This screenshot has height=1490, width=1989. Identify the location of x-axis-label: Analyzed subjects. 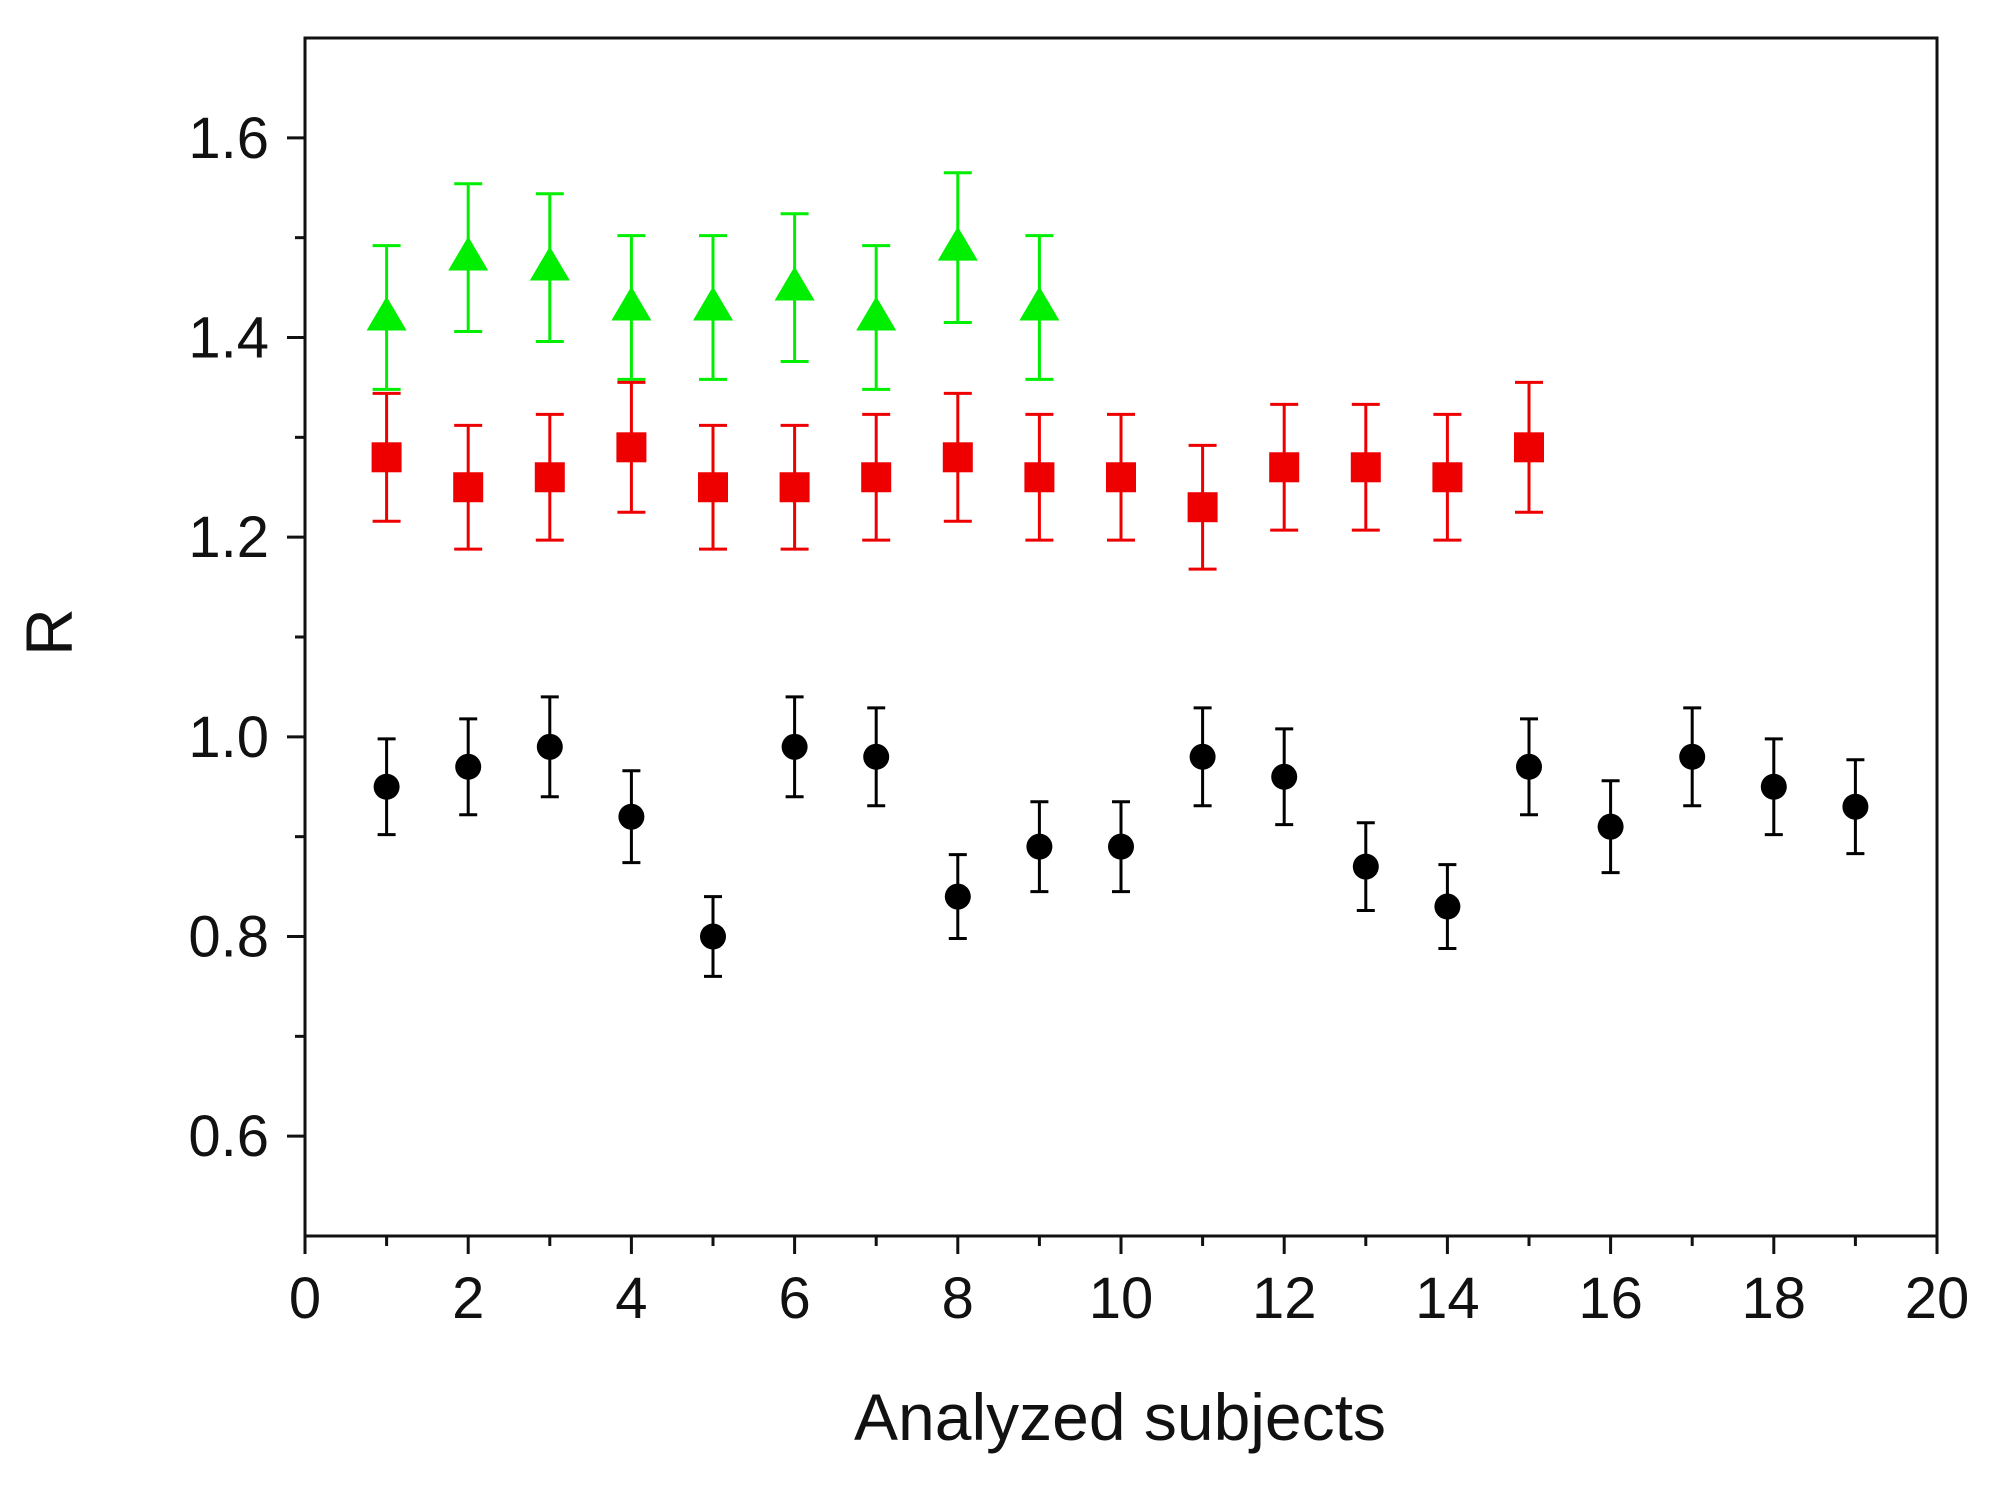
(1120, 1417).